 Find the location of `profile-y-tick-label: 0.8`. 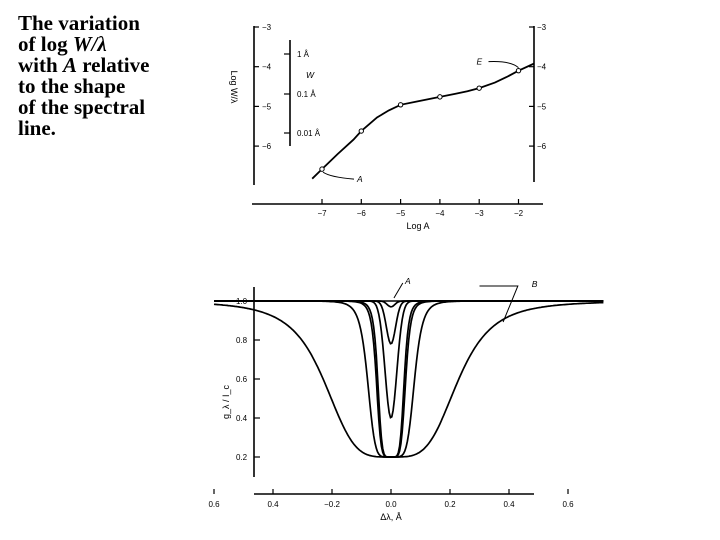

profile-y-tick-label: 0.8 is located at coordinates (242, 340).